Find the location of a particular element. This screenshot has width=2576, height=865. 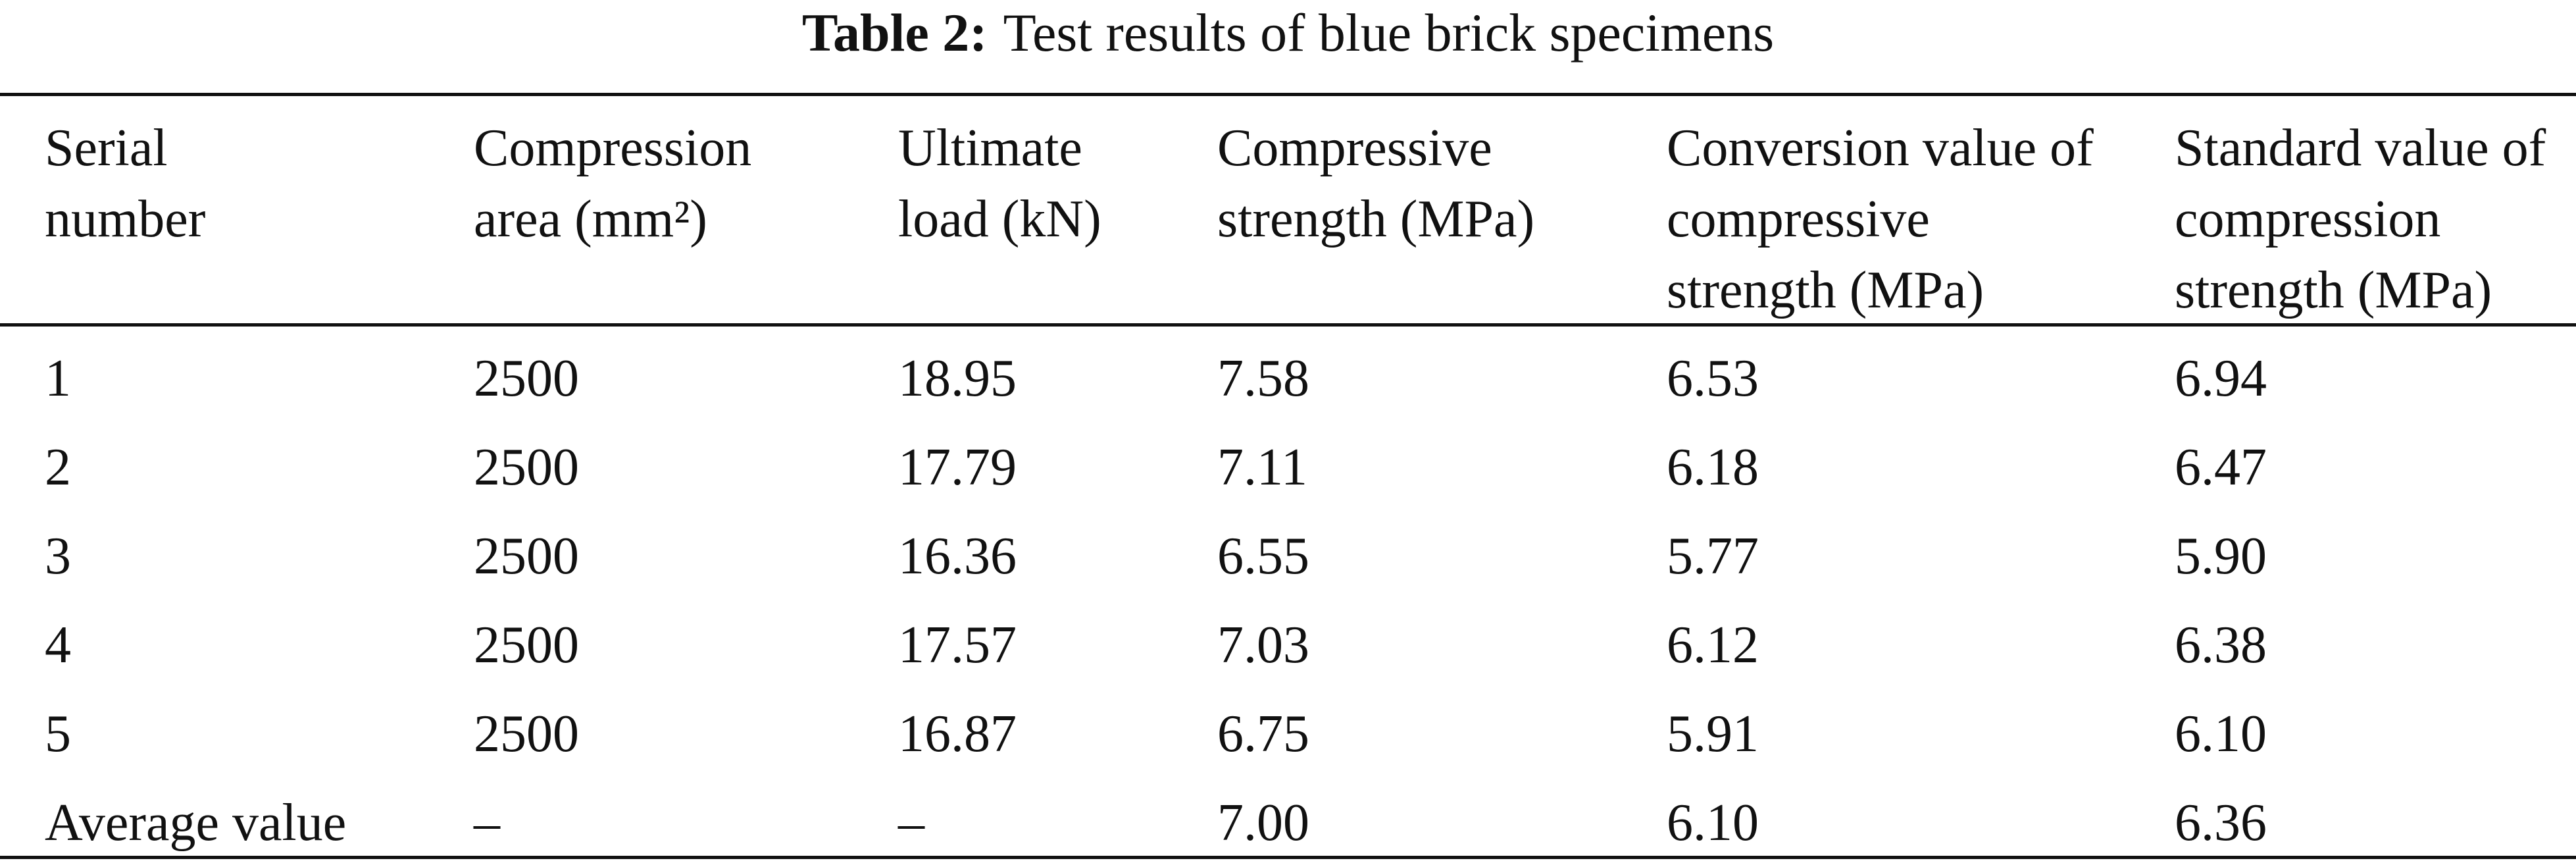

table-cell: 5.77 is located at coordinates (1713, 556).